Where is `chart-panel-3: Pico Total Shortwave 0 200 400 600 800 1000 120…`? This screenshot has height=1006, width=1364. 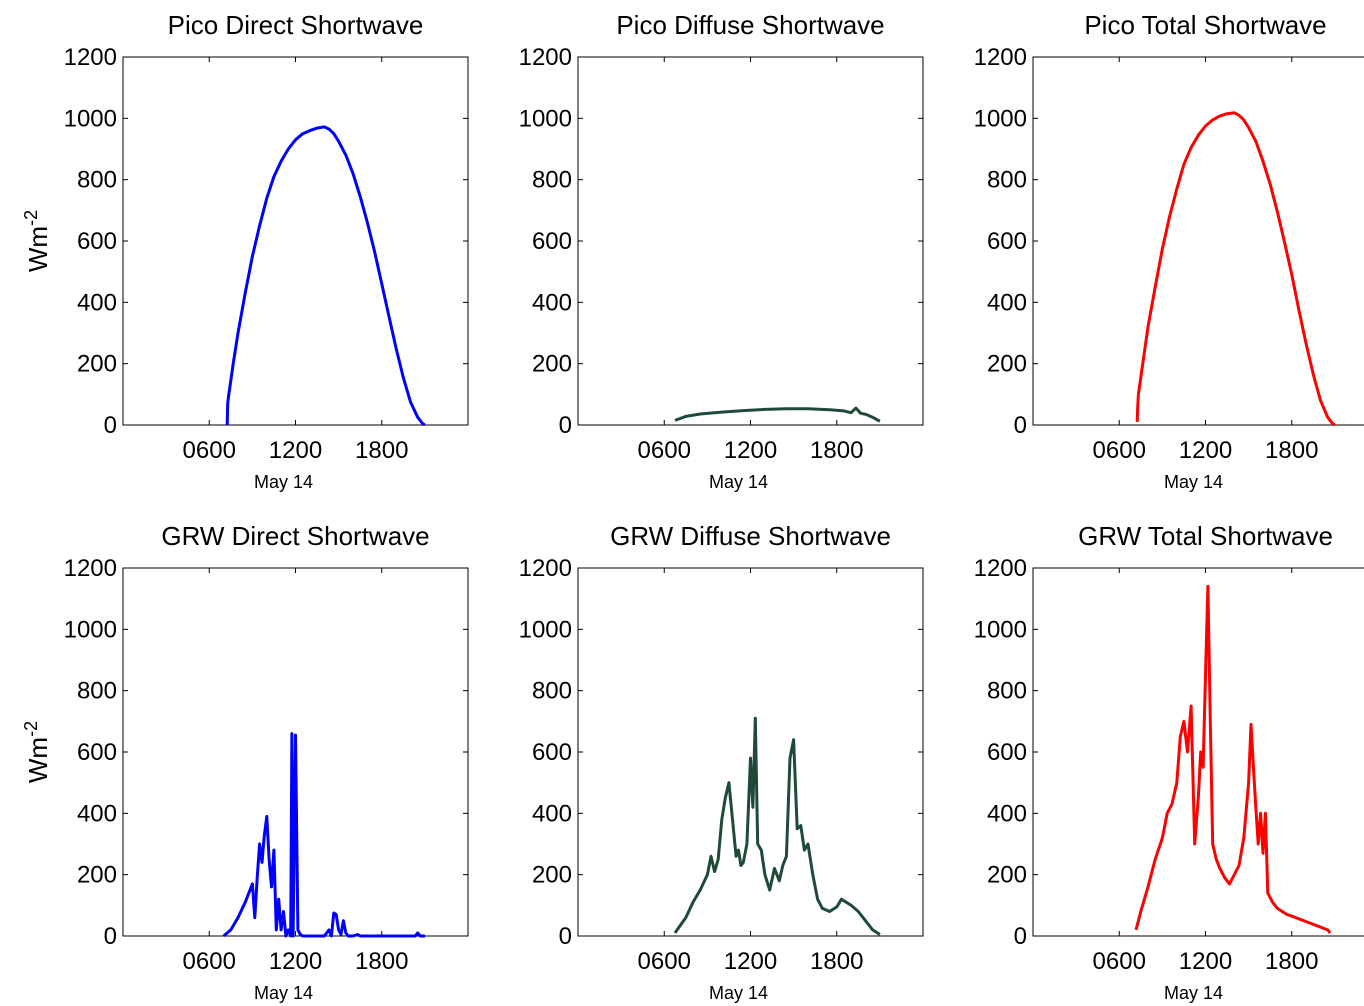
chart-panel-3: Pico Total Shortwave 0 200 400 600 800 1000 120… is located at coordinates (1169, 251).